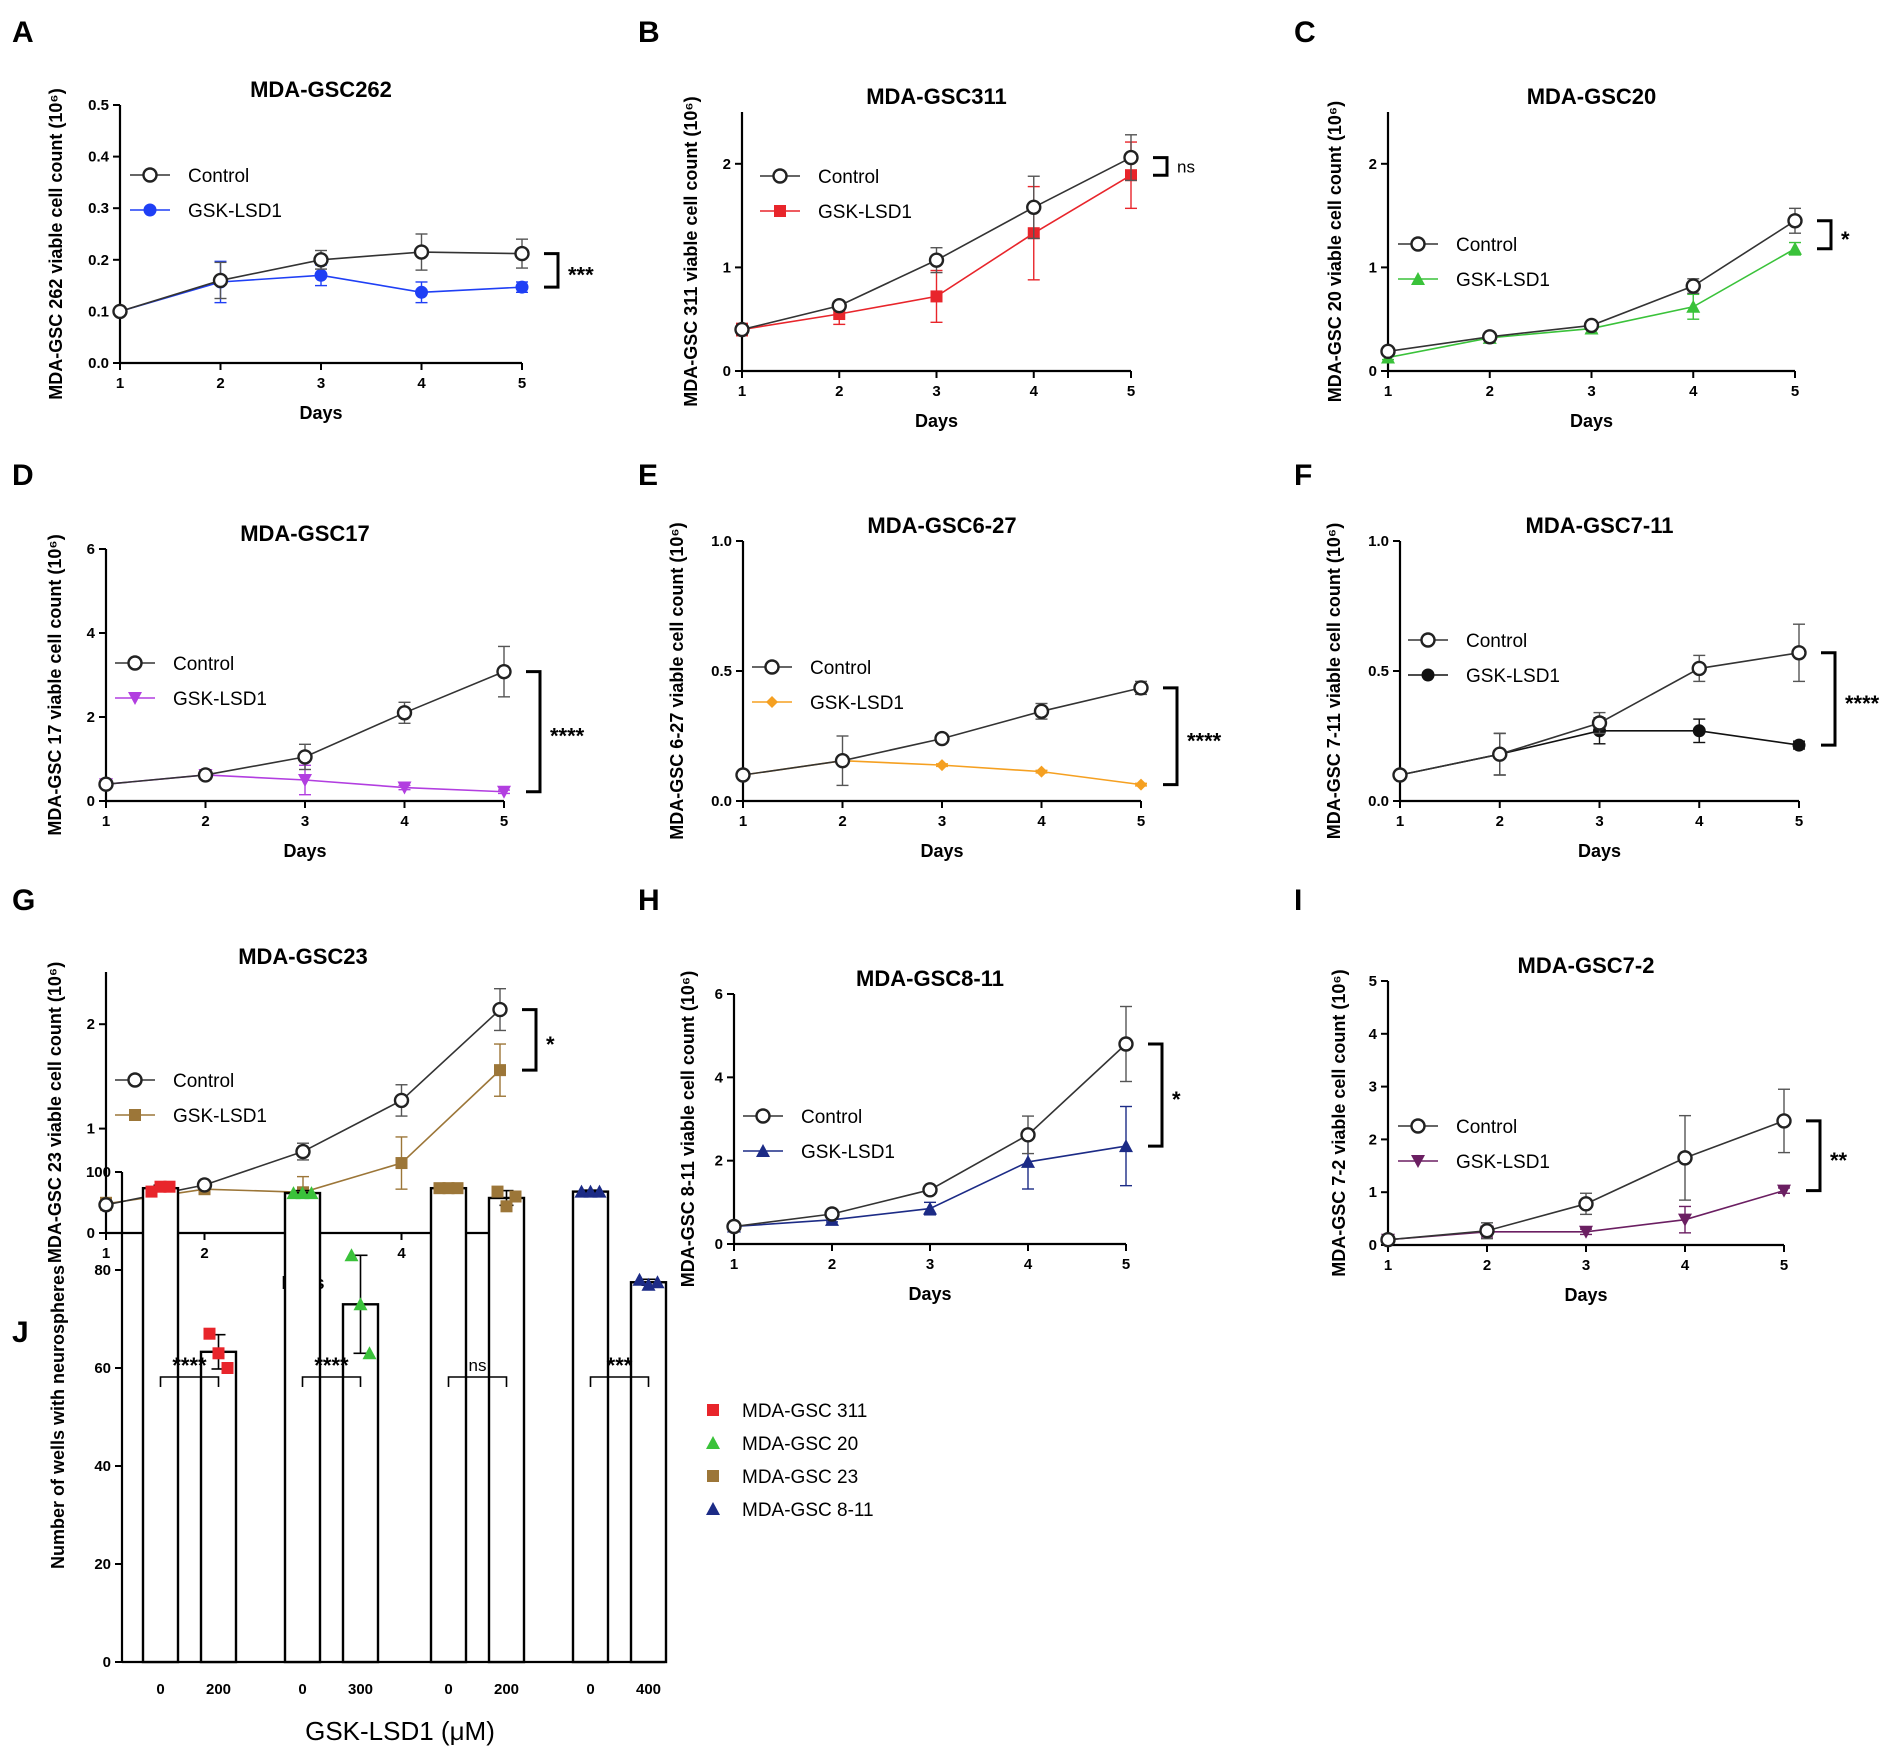  What do you see at coordinates (58, 1417) in the screenshot?
I see `y-axis-label: Number of wells with neurospheres` at bounding box center [58, 1417].